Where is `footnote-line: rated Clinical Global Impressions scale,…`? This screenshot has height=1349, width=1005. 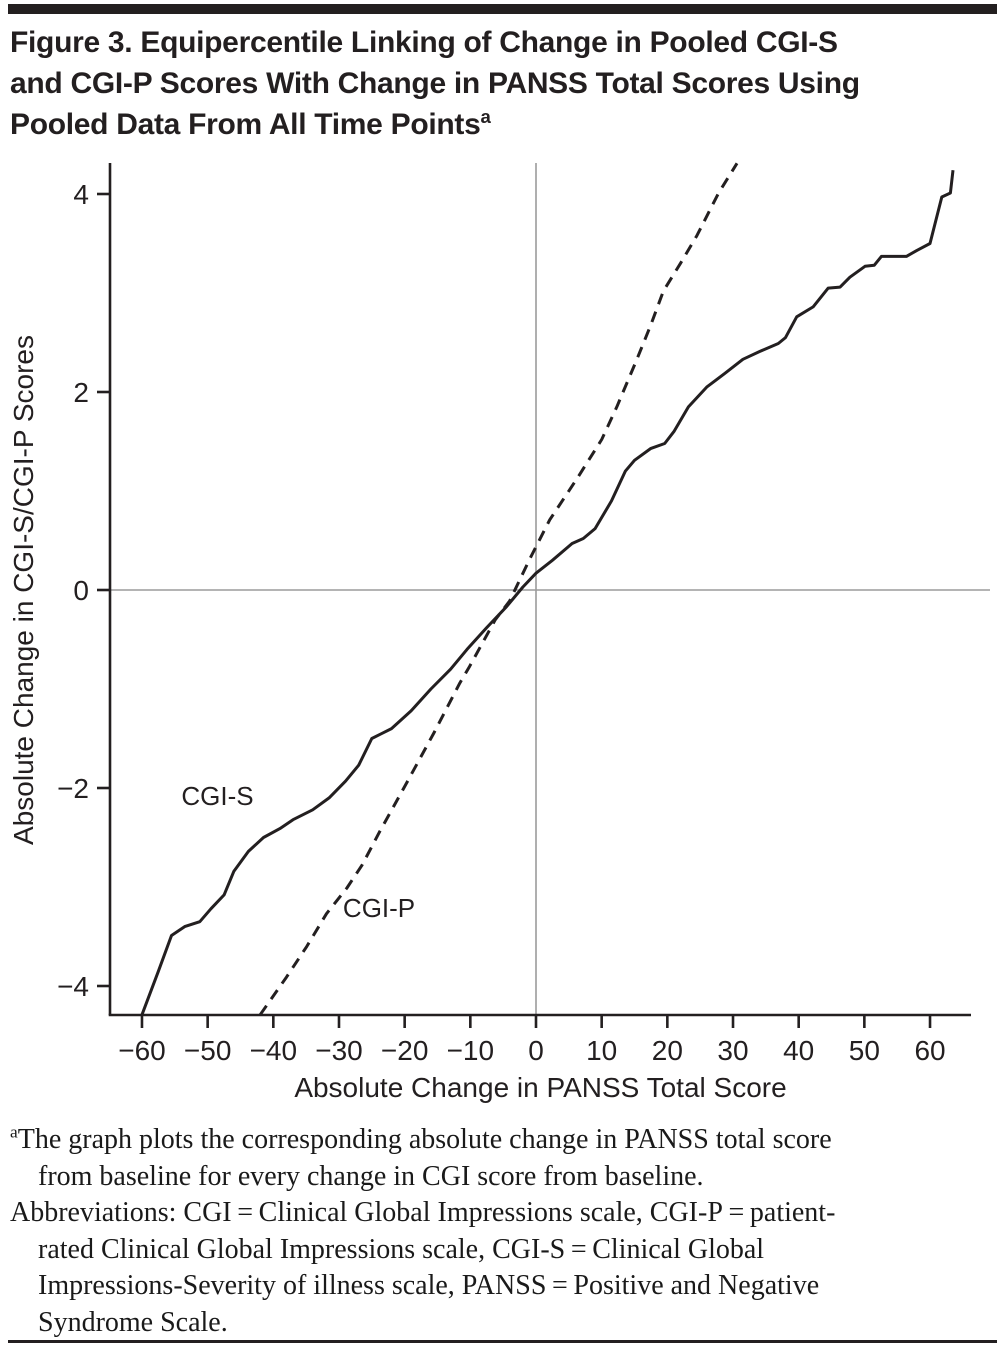 footnote-line: rated Clinical Global Impressions scale,… is located at coordinates (401, 1249).